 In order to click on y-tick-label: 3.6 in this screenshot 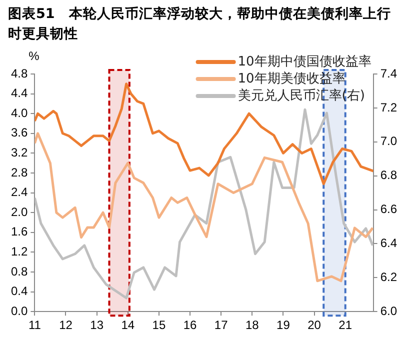, I will do `click(19, 133)`.